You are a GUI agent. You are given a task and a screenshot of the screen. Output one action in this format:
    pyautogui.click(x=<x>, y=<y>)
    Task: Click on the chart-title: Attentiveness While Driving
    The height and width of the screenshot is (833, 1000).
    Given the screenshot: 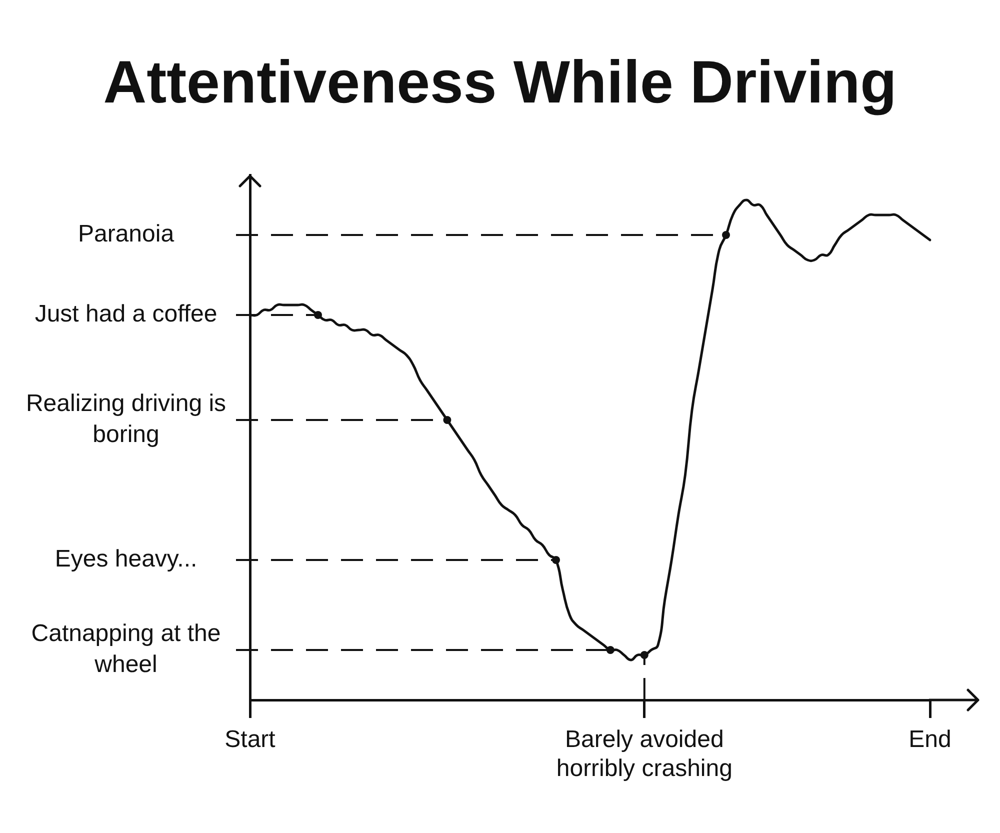 What is the action you would take?
    pyautogui.click(x=500, y=82)
    